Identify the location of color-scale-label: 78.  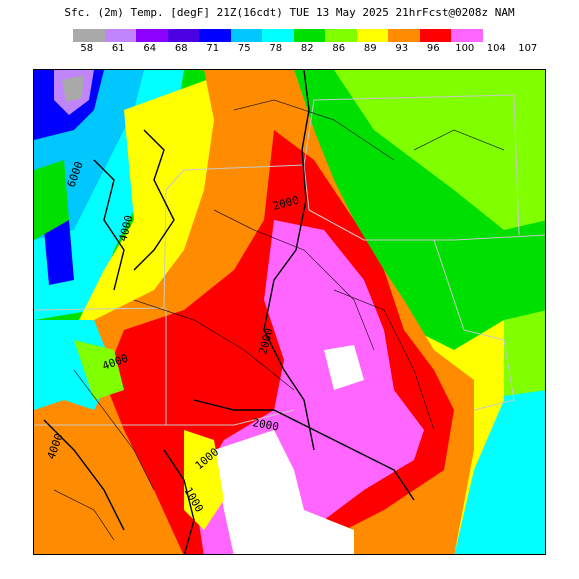
(276, 48).